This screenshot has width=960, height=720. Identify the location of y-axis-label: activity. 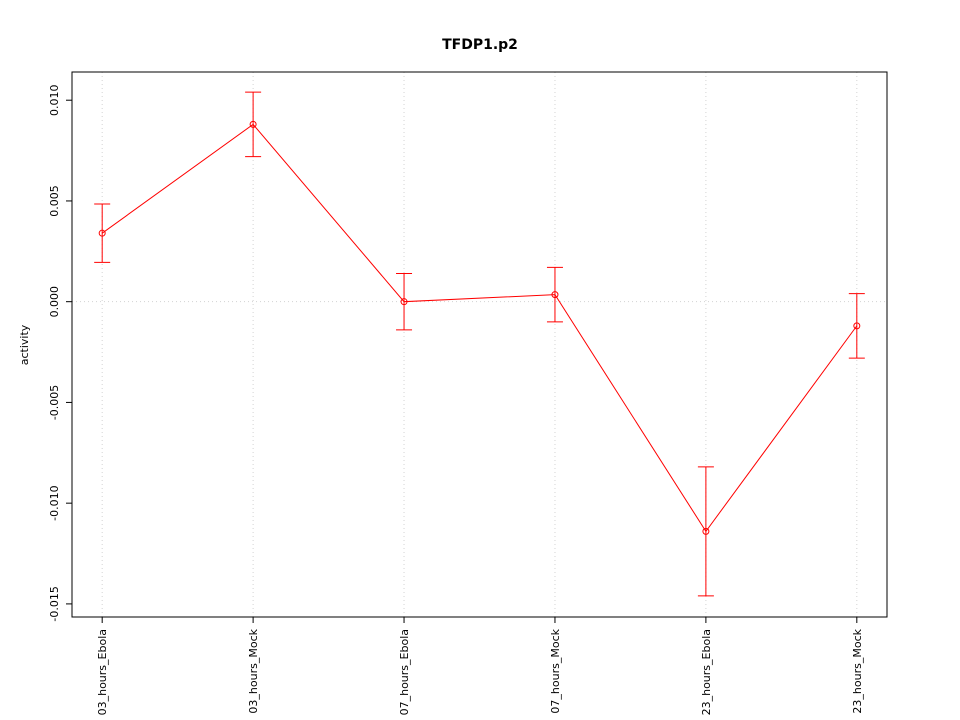
(24, 344).